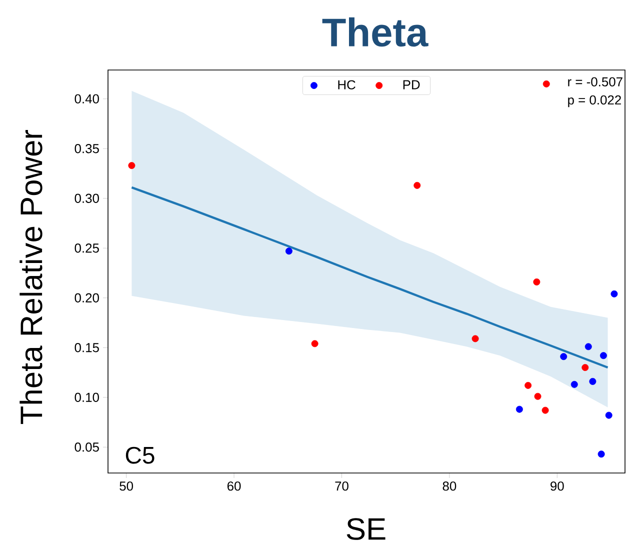 This screenshot has width=634, height=555. What do you see at coordinates (375, 32) in the screenshot?
I see `chart-title: Theta` at bounding box center [375, 32].